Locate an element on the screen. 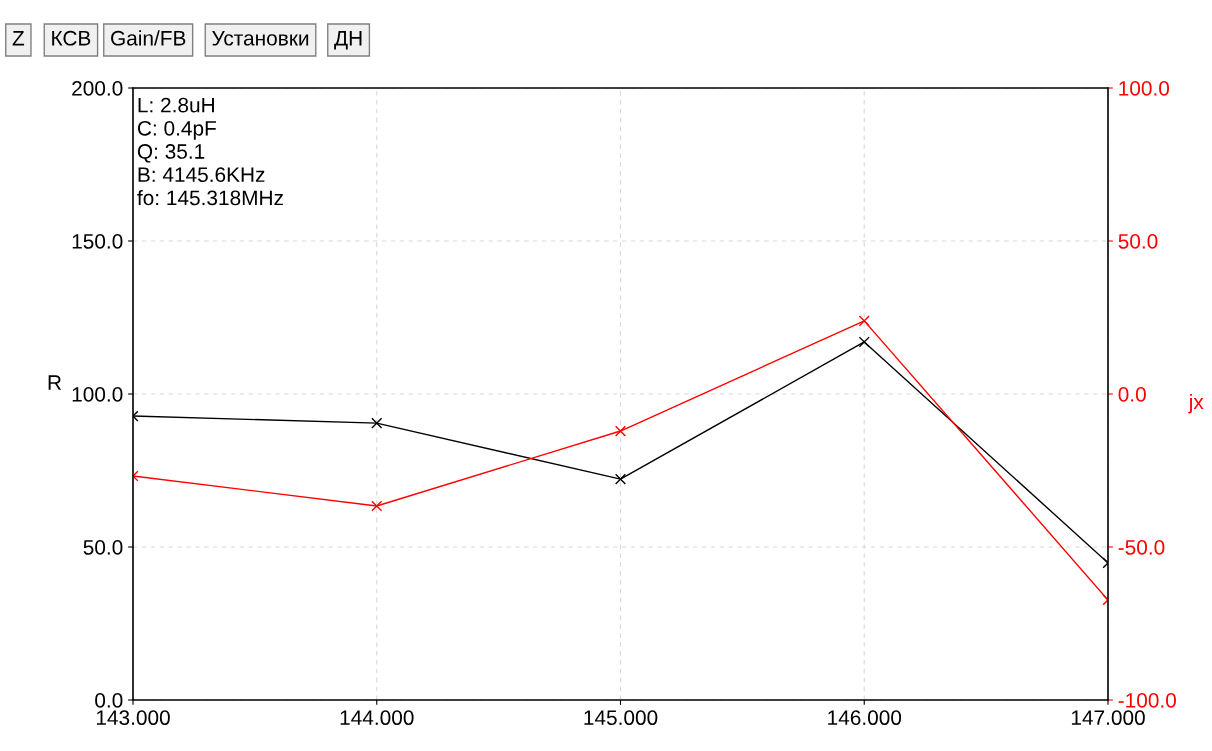  y-tick-label: 200.0 is located at coordinates (97, 88).